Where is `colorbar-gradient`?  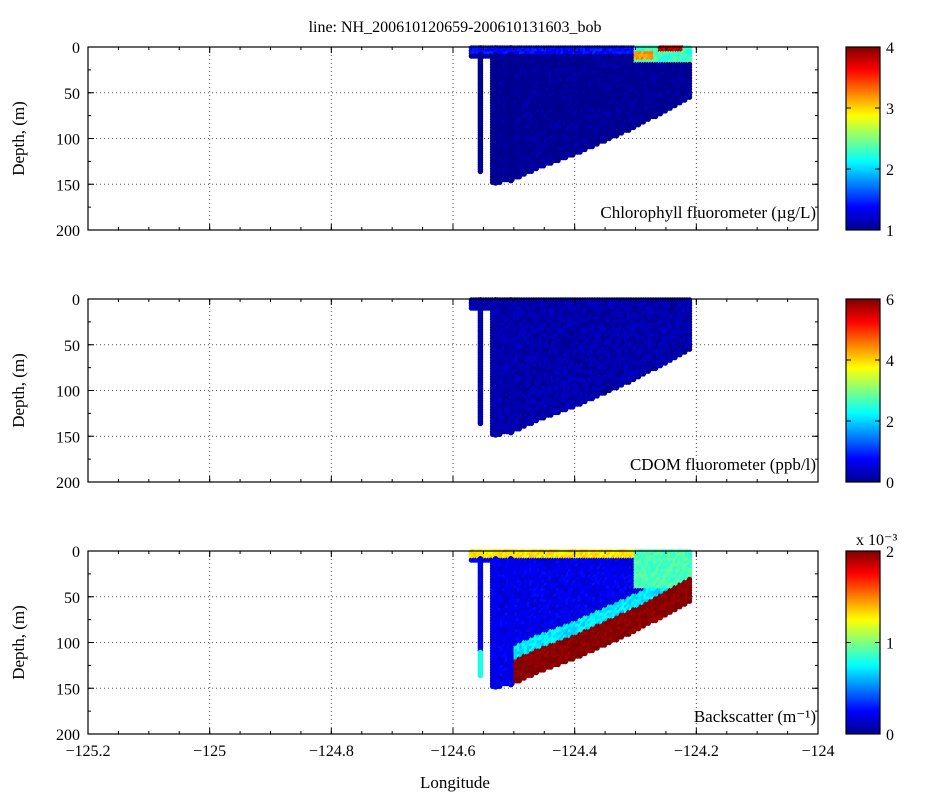 colorbar-gradient is located at coordinates (863, 138).